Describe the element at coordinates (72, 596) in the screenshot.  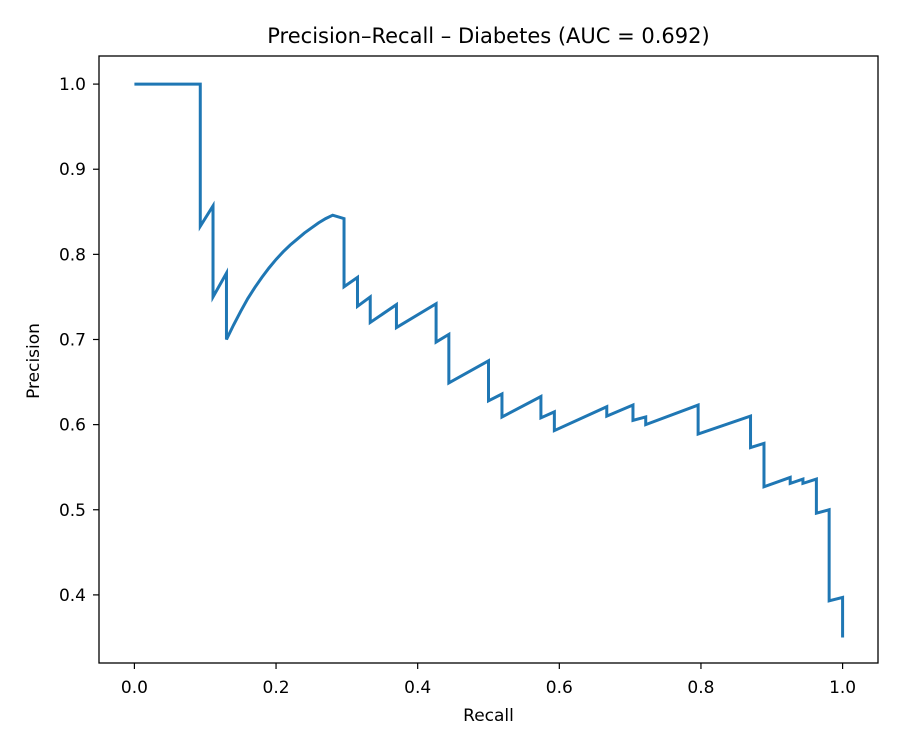
I see `y-tick-label: 0.4` at that location.